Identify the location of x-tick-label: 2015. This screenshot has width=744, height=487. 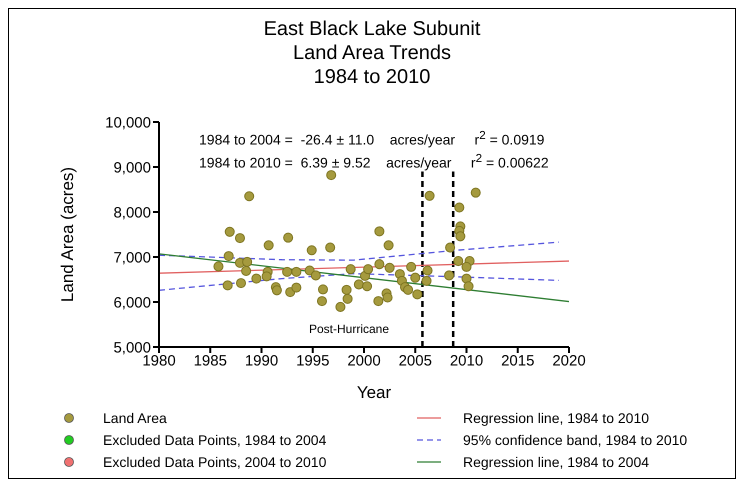
(517, 361).